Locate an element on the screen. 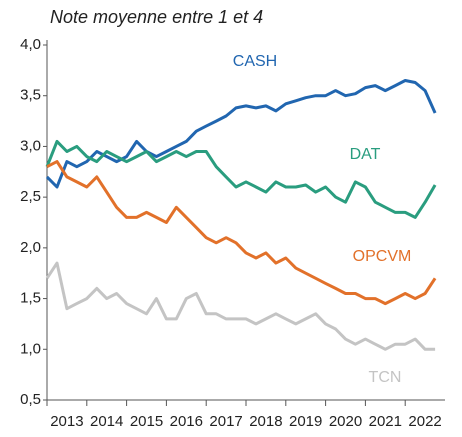  x-tick-label: 2017 is located at coordinates (225, 421).